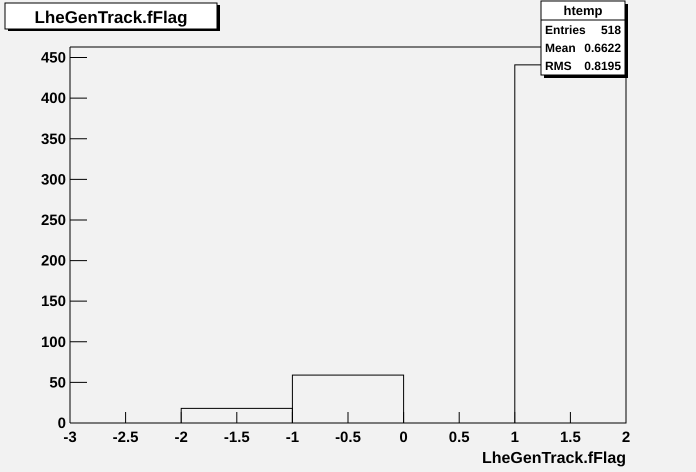 This screenshot has width=696, height=472. Describe the element at coordinates (70, 437) in the screenshot. I see `x-tick-label: -3` at that location.